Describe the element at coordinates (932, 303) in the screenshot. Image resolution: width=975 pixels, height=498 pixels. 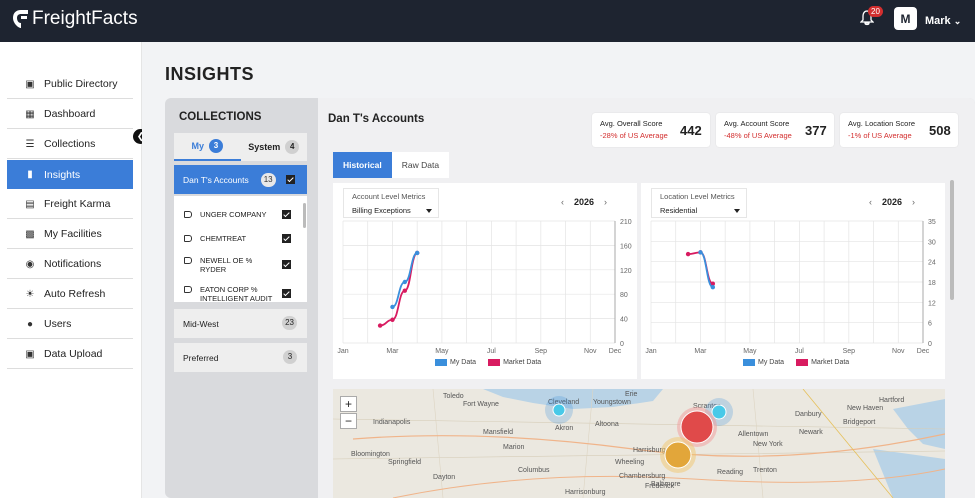
I see `y-tick-label: 12` at that location.